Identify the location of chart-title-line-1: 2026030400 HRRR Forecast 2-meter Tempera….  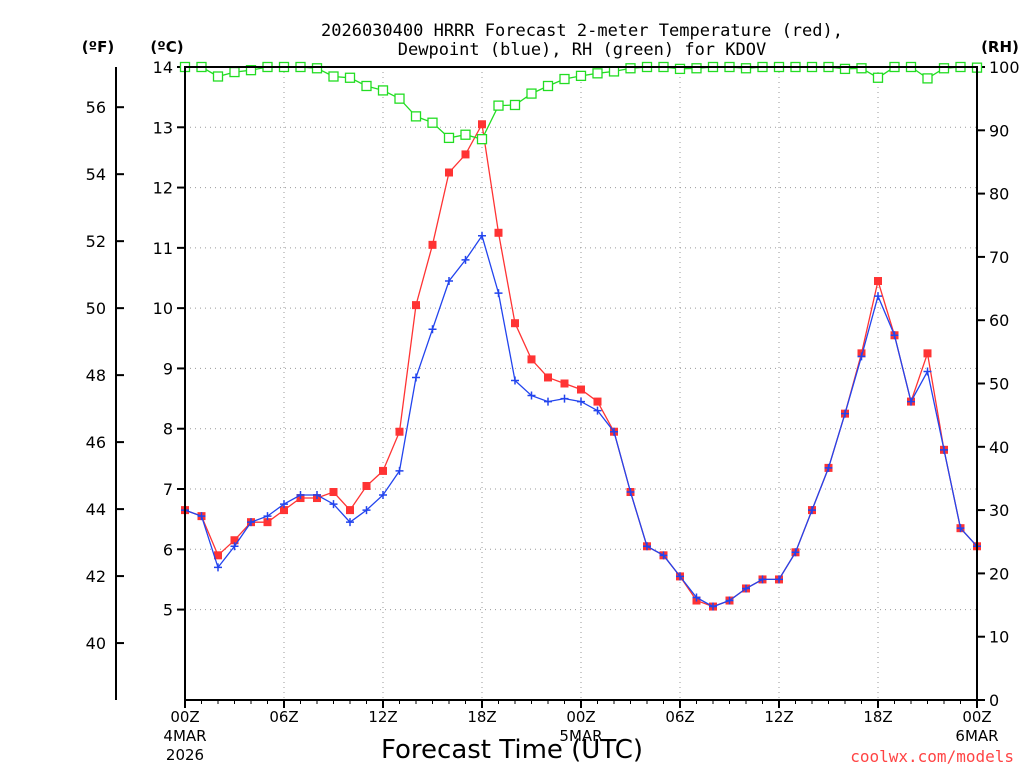
(582, 31).